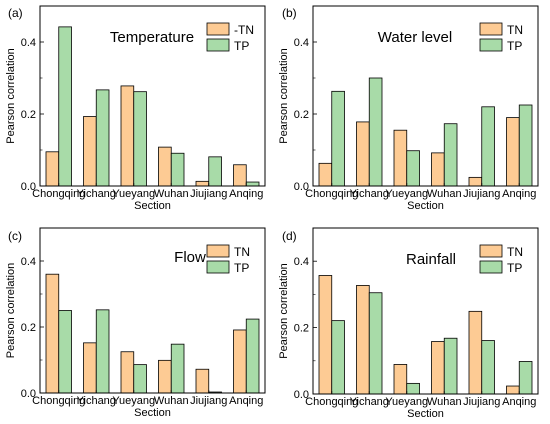 The width and height of the screenshot is (550, 424). I want to click on bar-tp-yichang, so click(102, 138).